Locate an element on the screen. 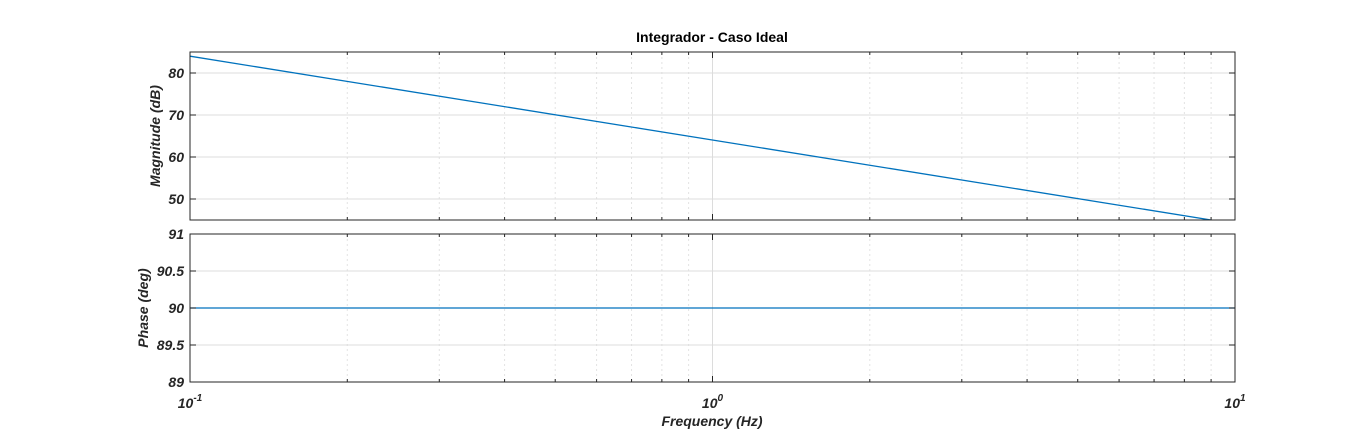 The height and width of the screenshot is (430, 1366). phase-ylabel: Phase (deg) is located at coordinates (143, 308).